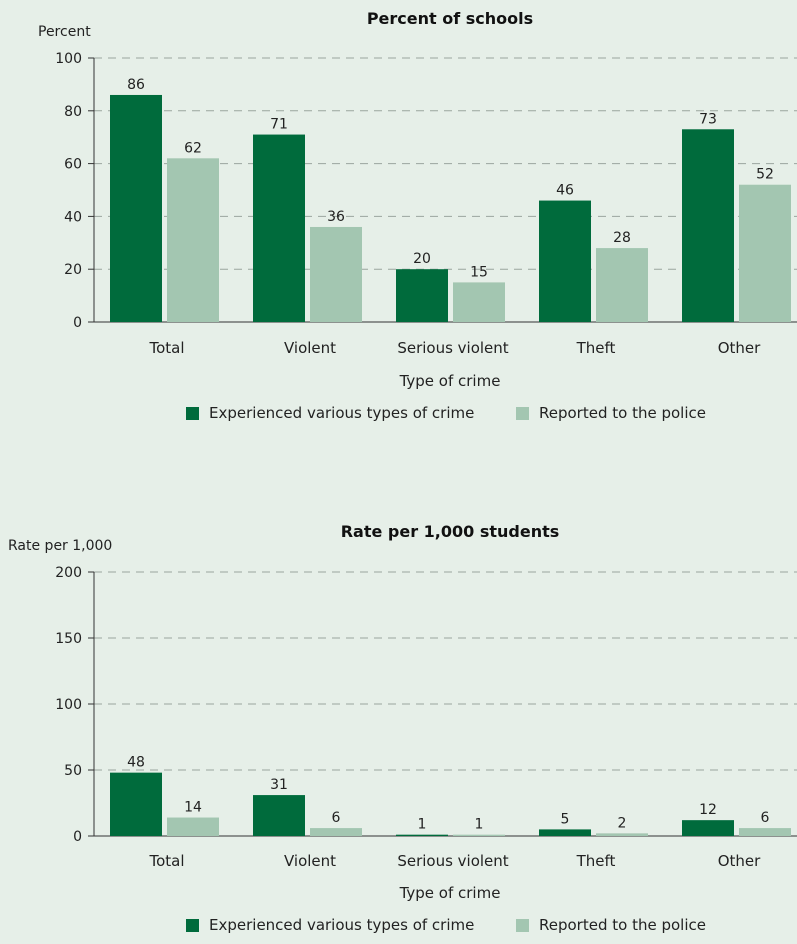  Describe the element at coordinates (73, 165) in the screenshot. I see `y-tick-label: 60` at that location.